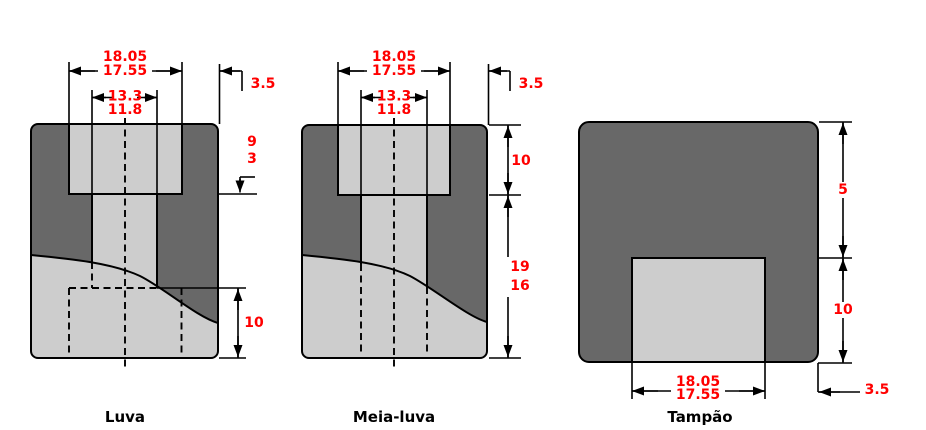  Describe the element at coordinates (125, 57) in the screenshot. I see `luva-dim-socket-outer-max: 18.05` at that location.